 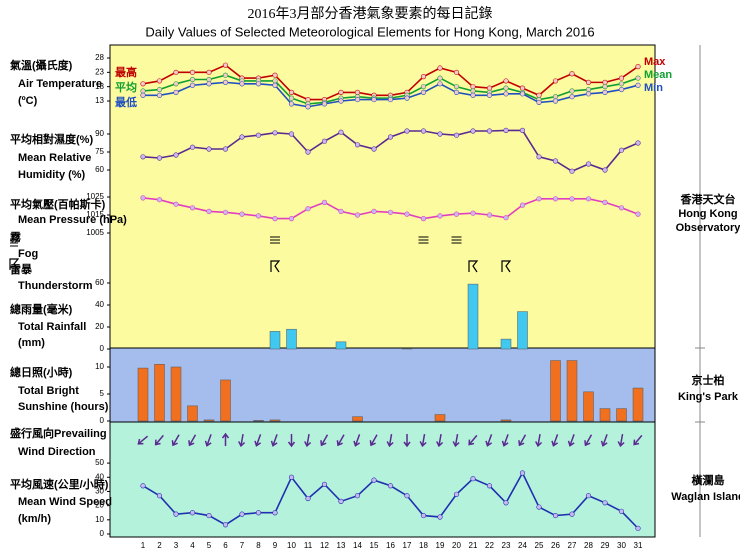 I want to click on station-name-en: King's Park, so click(x=708, y=397).